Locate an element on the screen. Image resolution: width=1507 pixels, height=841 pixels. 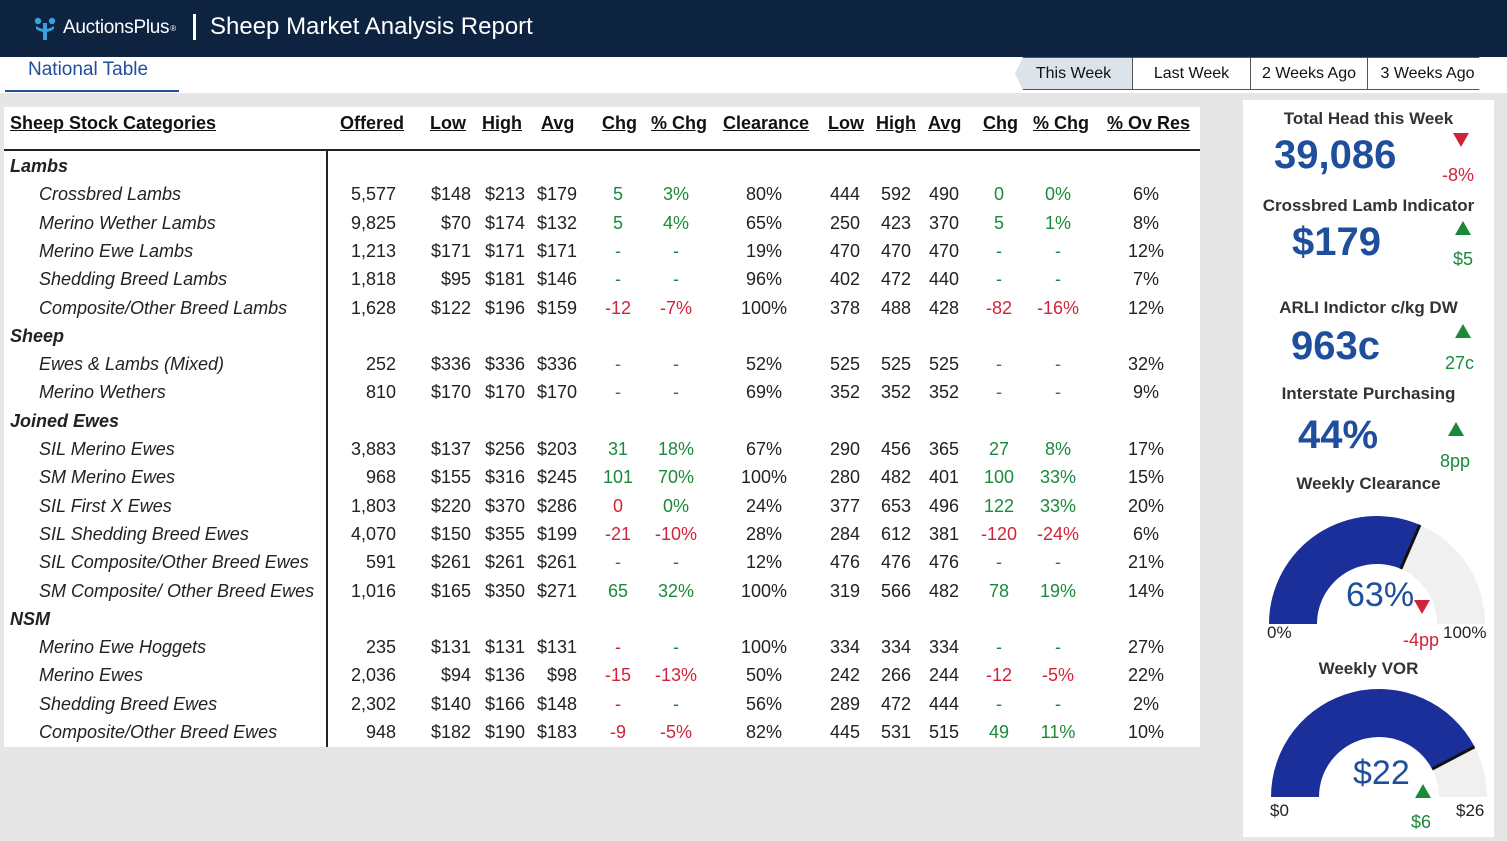
category-name: SIL Merino Ewes is located at coordinates (107, 449).